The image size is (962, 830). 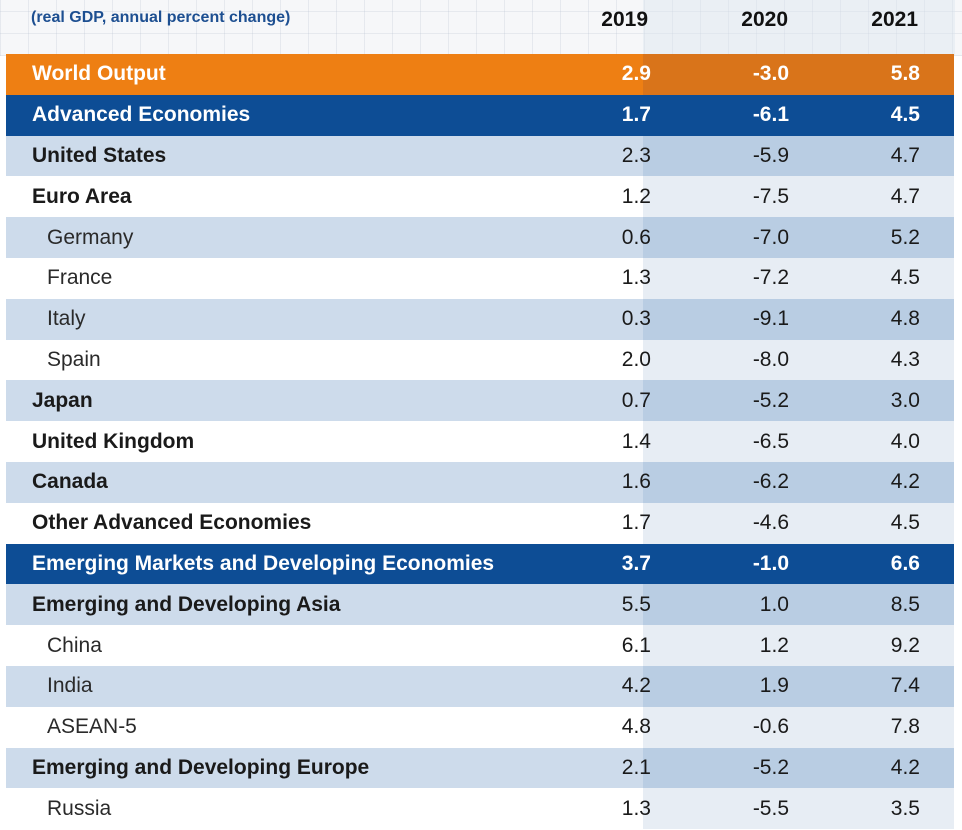 I want to click on value-2019-text: 1.6, so click(x=636, y=482).